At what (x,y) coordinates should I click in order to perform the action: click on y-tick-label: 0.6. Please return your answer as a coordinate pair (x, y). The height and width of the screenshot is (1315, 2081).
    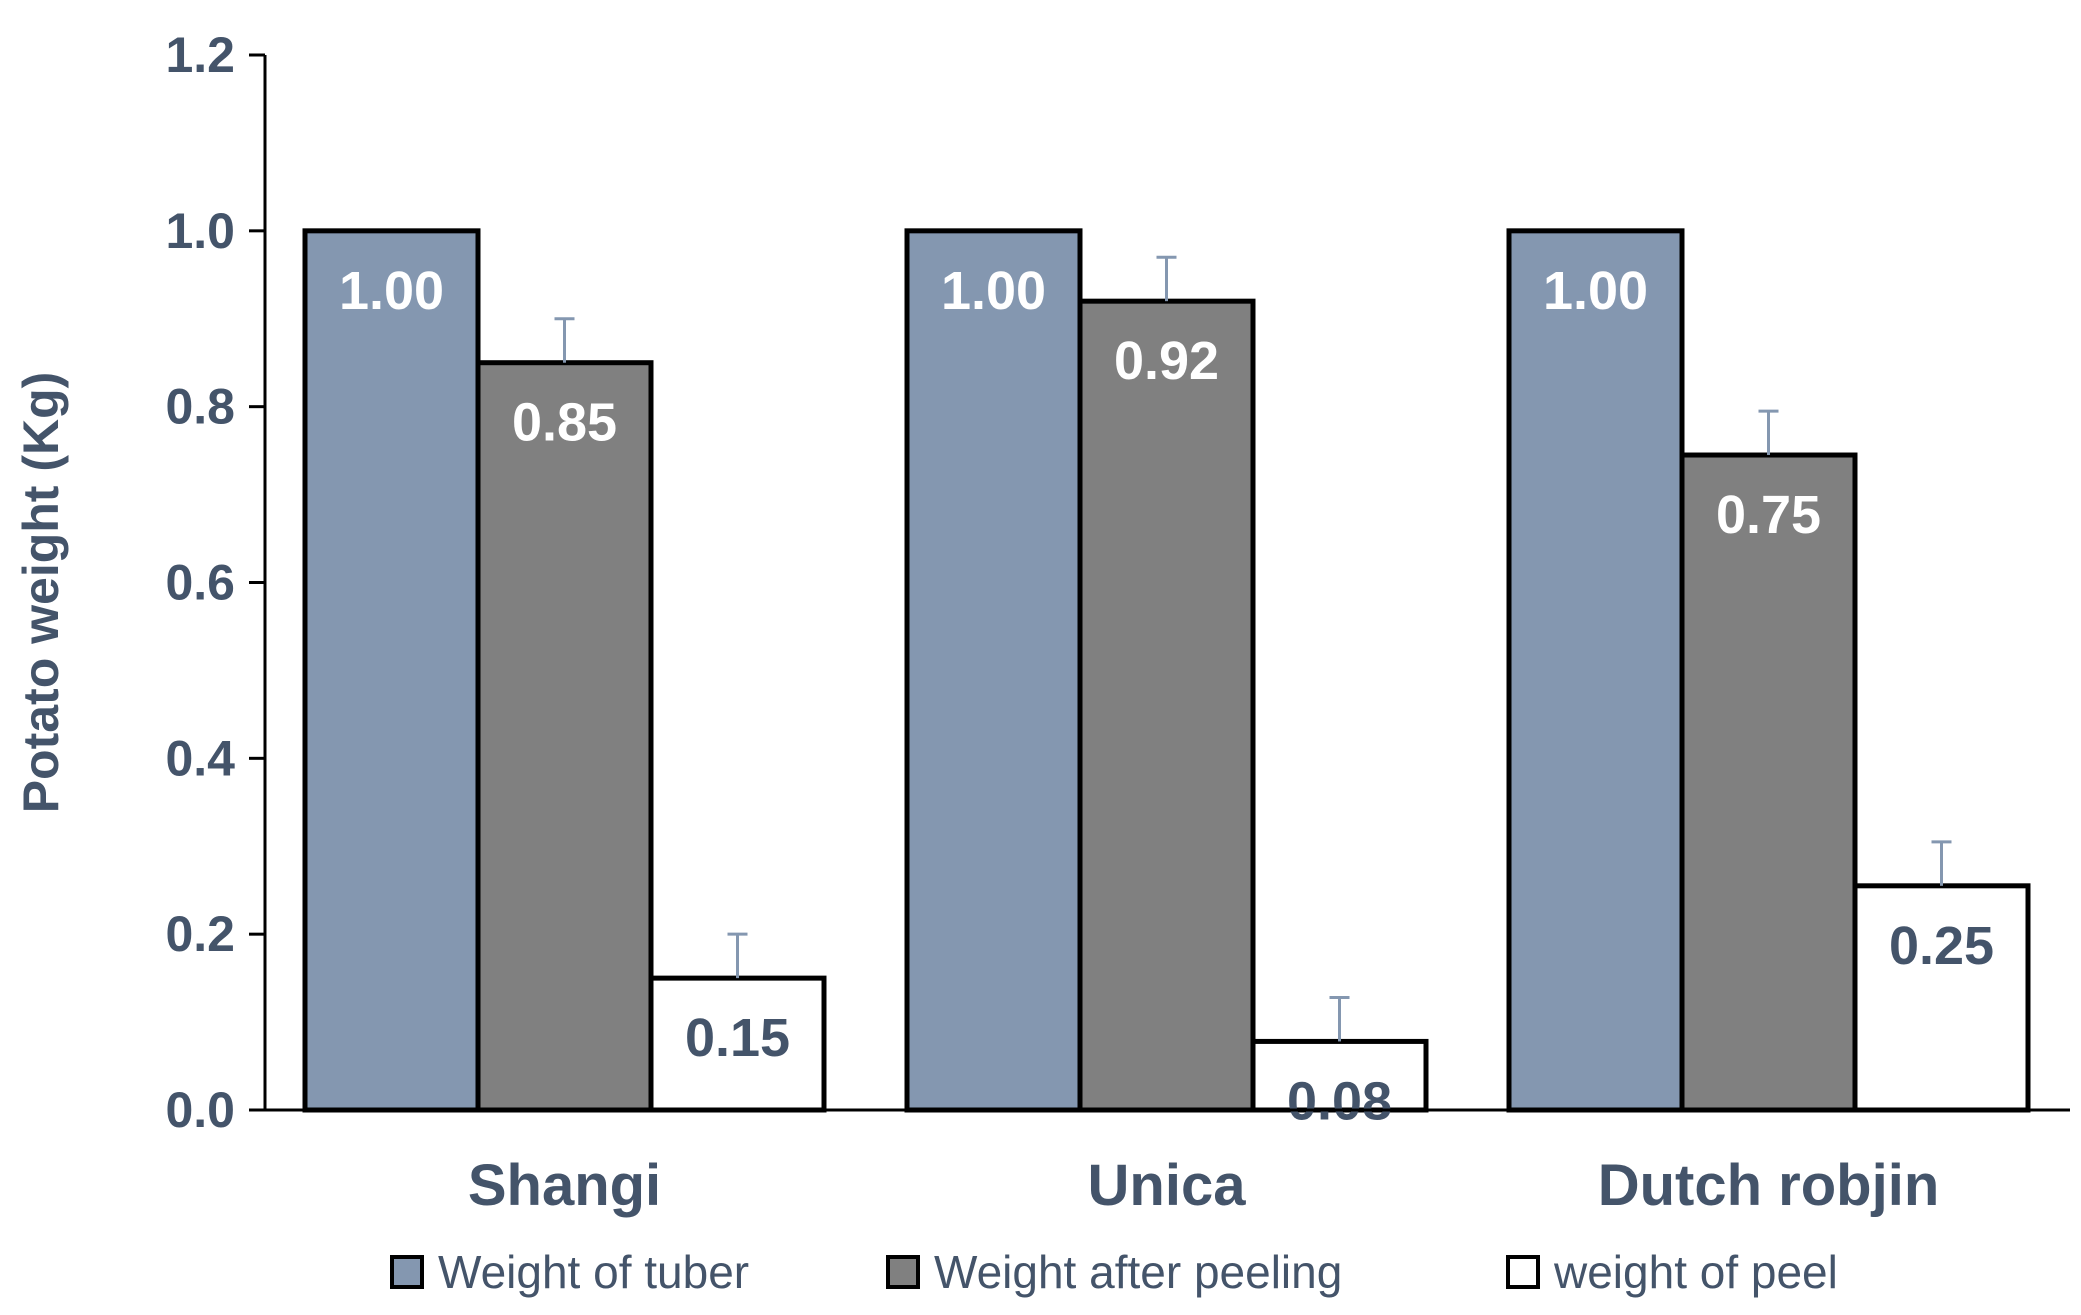
    Looking at the image, I should click on (200, 583).